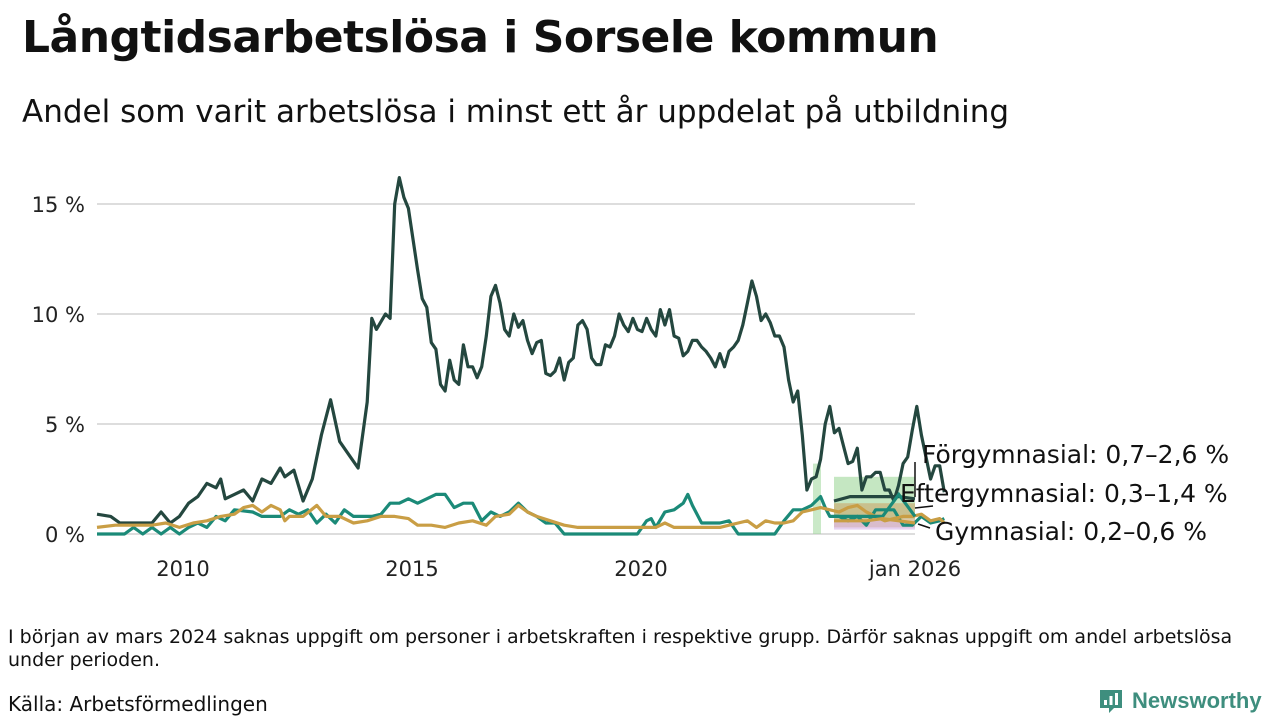 The height and width of the screenshot is (720, 1280). I want to click on x-tick-label: jan 2026, so click(914, 569).